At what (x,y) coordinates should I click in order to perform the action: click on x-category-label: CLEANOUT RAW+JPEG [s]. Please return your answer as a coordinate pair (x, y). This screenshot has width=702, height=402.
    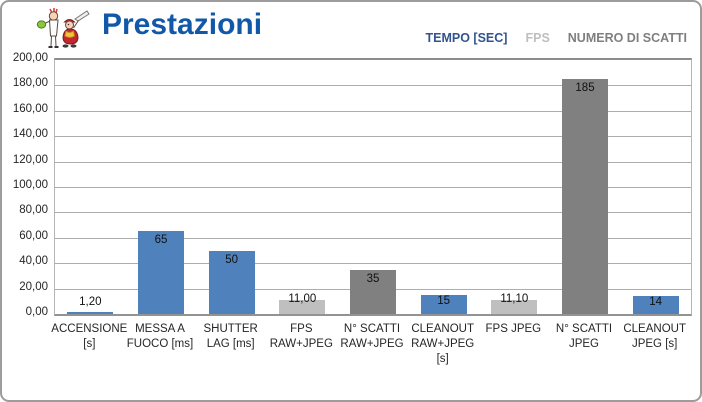
    Looking at the image, I should click on (443, 344).